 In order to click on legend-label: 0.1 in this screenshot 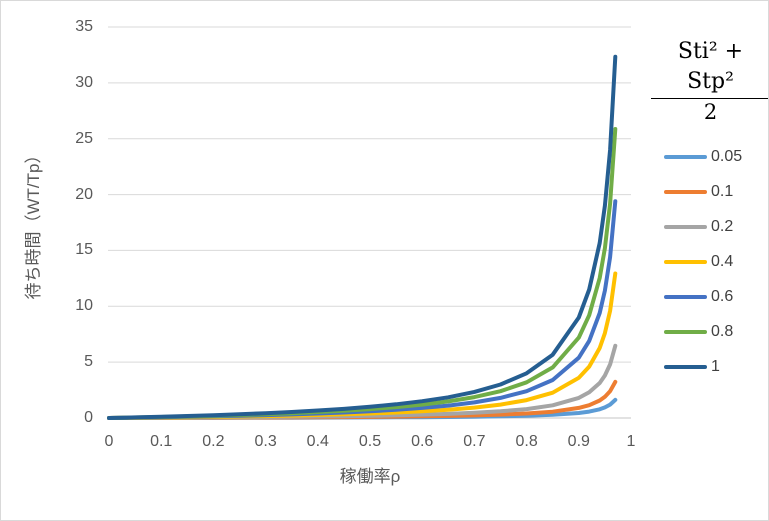, I will do `click(722, 191)`.